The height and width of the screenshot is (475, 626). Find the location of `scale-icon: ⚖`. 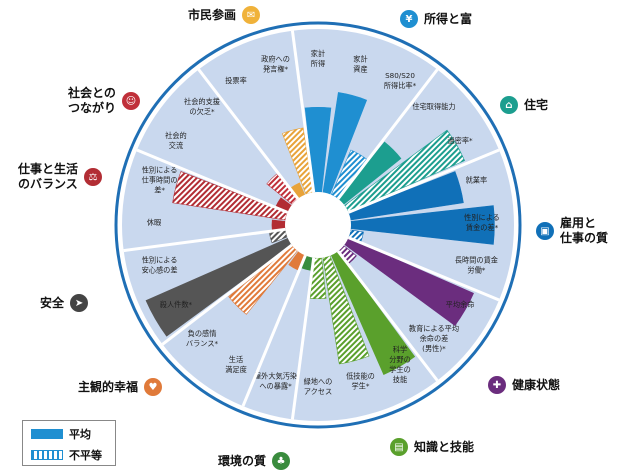

scale-icon: ⚖ is located at coordinates (93, 177).